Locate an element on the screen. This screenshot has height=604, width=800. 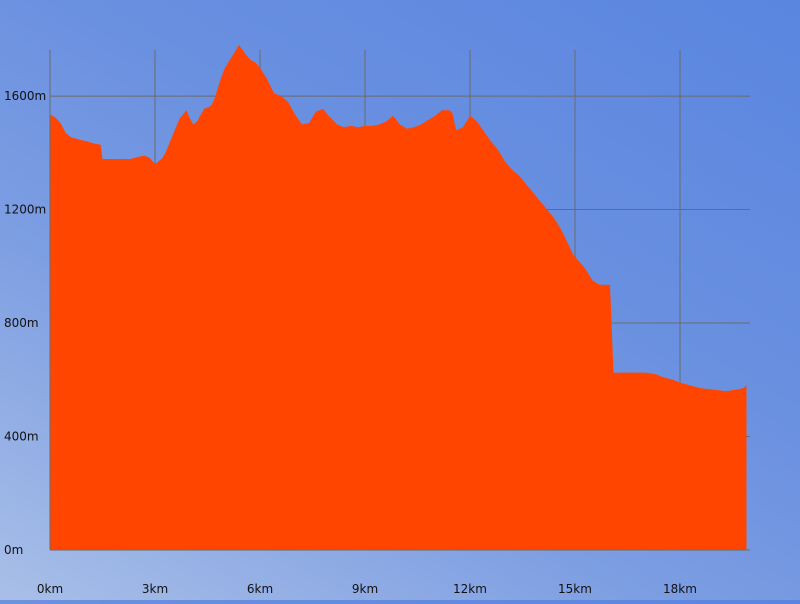
y-tick-label: 800m is located at coordinates (21, 323).